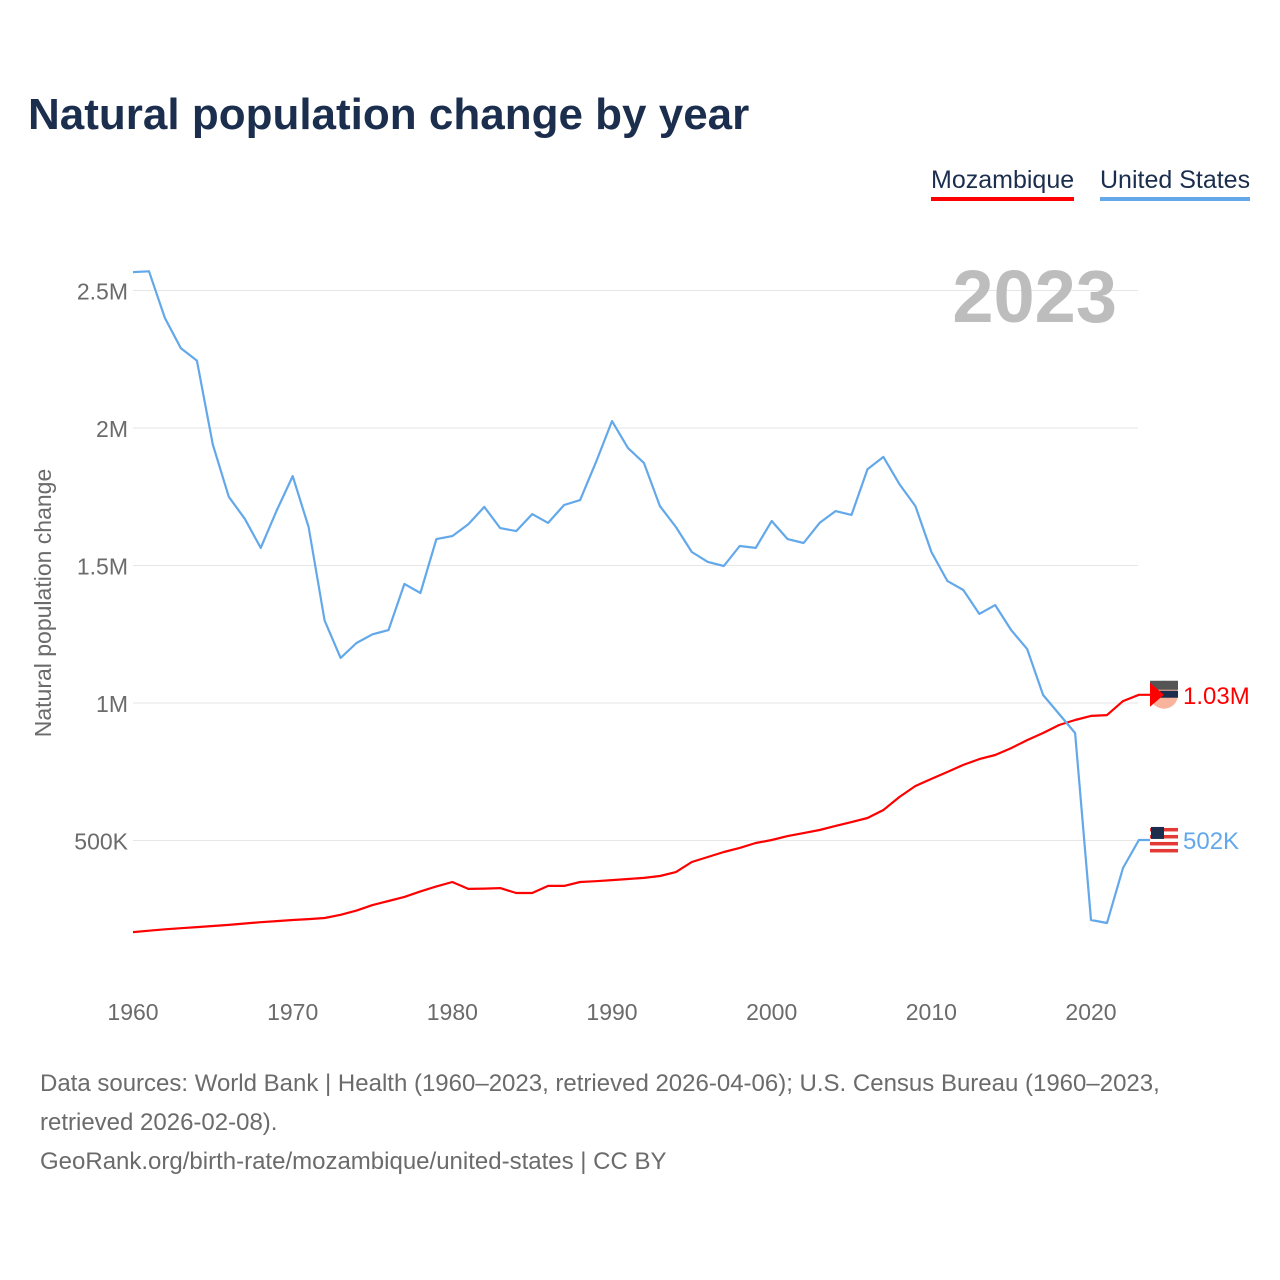 The height and width of the screenshot is (1280, 1280). I want to click on flag-mozambique-icon, so click(1164, 694).